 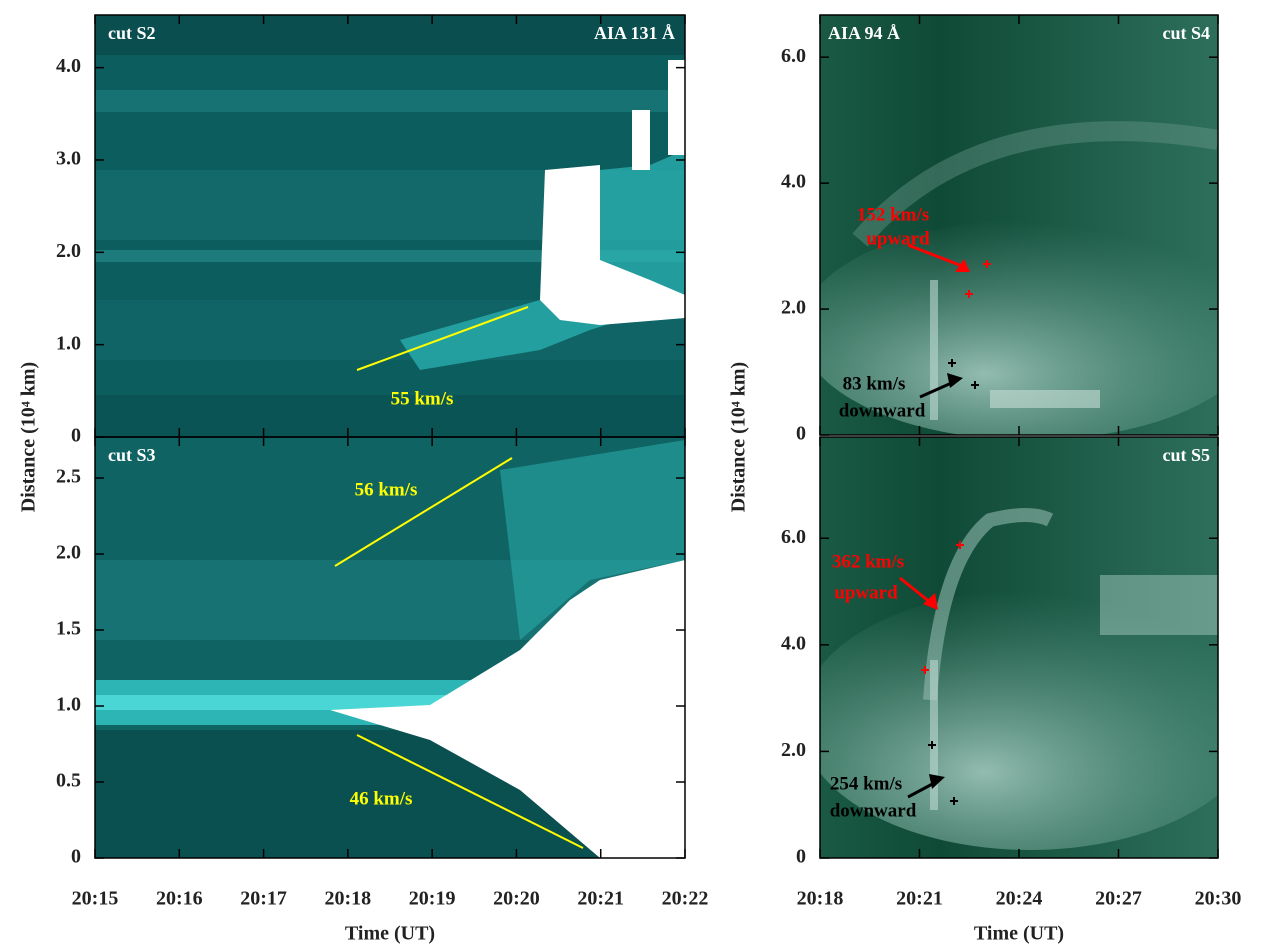 What do you see at coordinates (516, 899) in the screenshot?
I see `x-tick-label: 20:20` at bounding box center [516, 899].